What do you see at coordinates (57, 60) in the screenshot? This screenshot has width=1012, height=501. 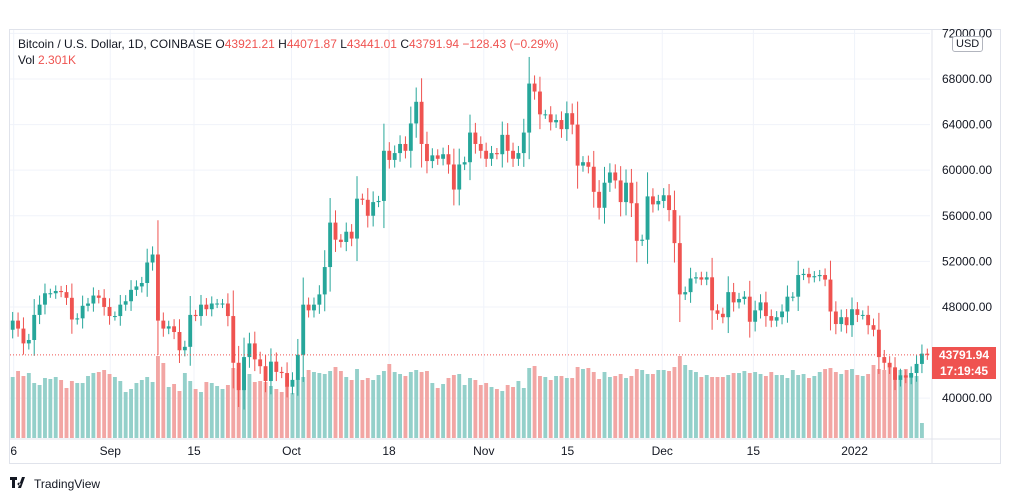 I see `volume-value: 2.301K` at bounding box center [57, 60].